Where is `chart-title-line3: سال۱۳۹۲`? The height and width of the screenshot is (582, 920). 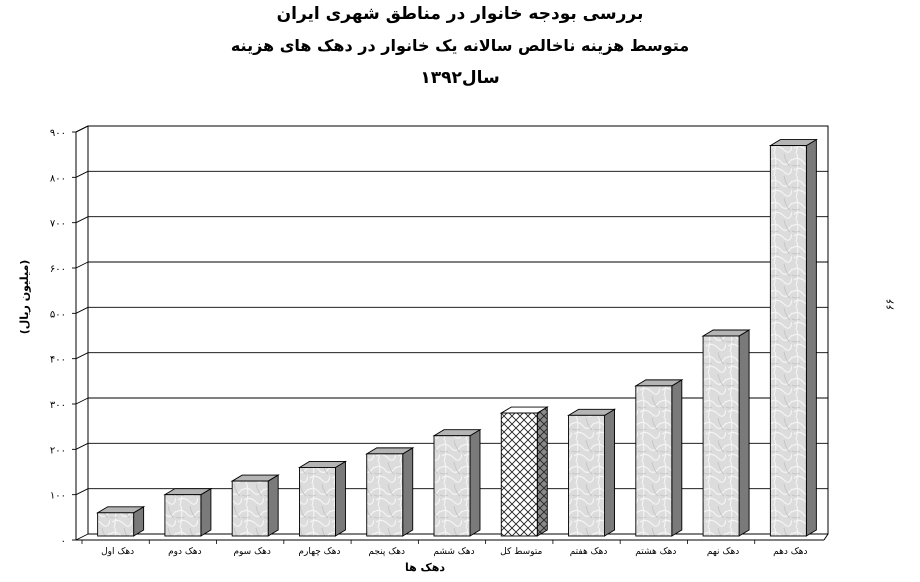
chart-title-line3: سال۱۳۹۲ is located at coordinates (460, 78).